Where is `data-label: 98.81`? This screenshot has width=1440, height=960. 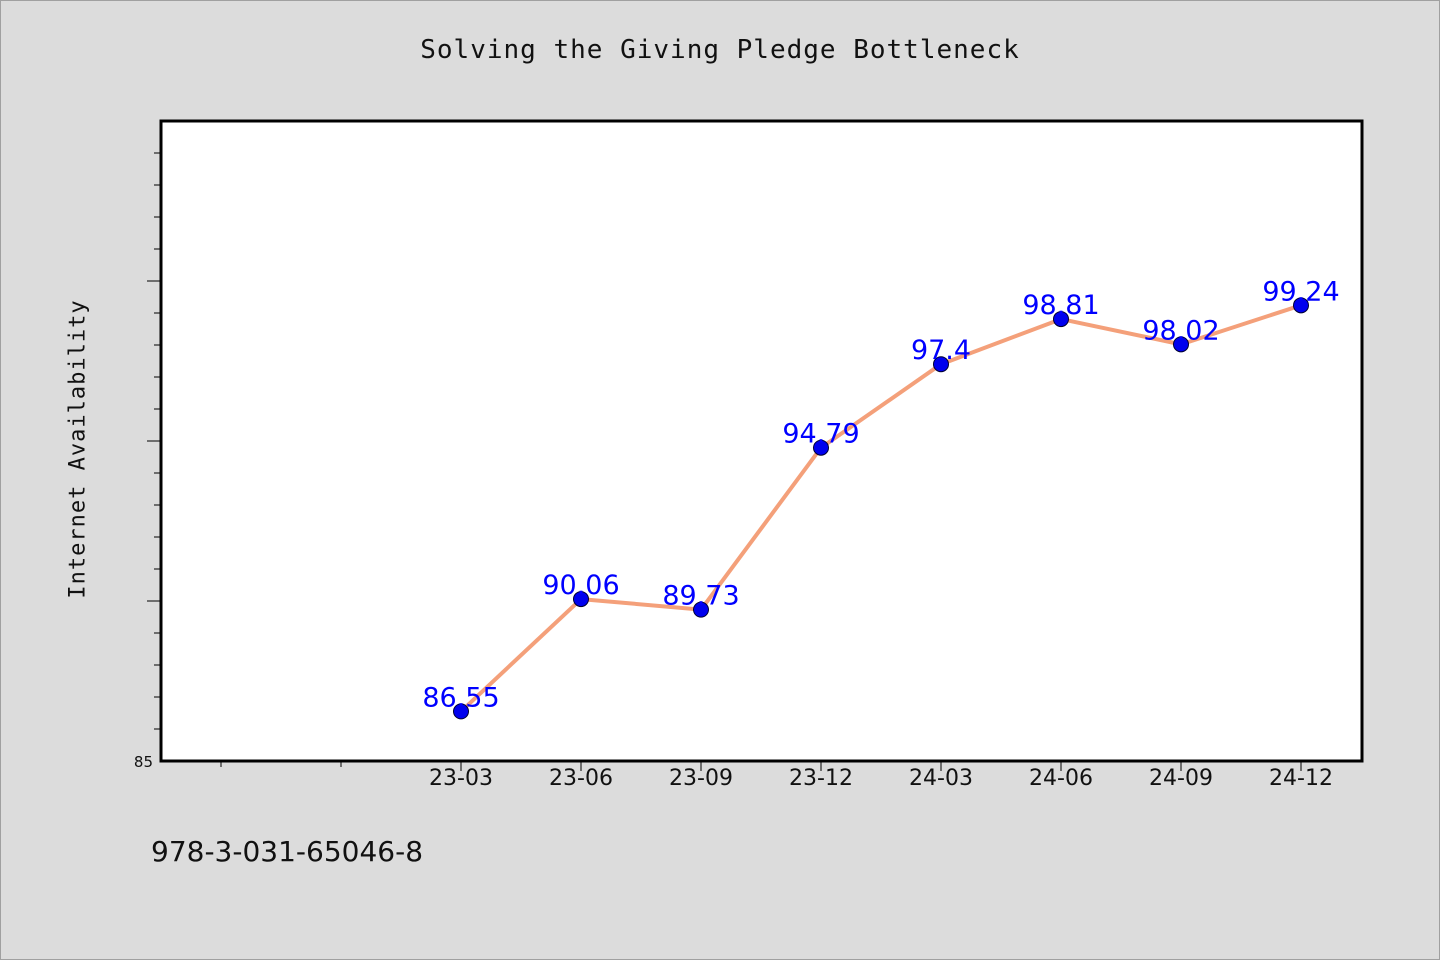
data-label: 98.81 is located at coordinates (1060, 305).